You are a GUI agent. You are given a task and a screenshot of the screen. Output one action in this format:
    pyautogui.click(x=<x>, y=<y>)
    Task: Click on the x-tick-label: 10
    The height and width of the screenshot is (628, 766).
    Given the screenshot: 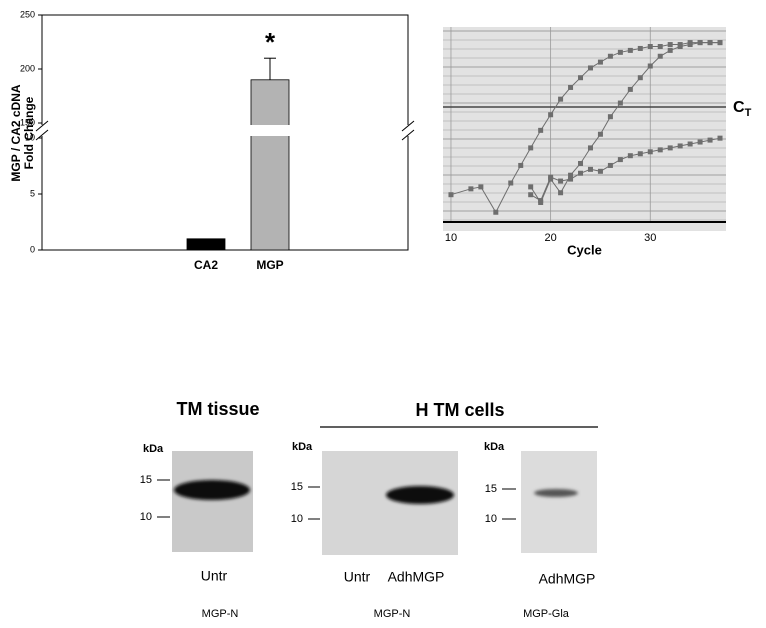 What is the action you would take?
    pyautogui.click(x=451, y=238)
    